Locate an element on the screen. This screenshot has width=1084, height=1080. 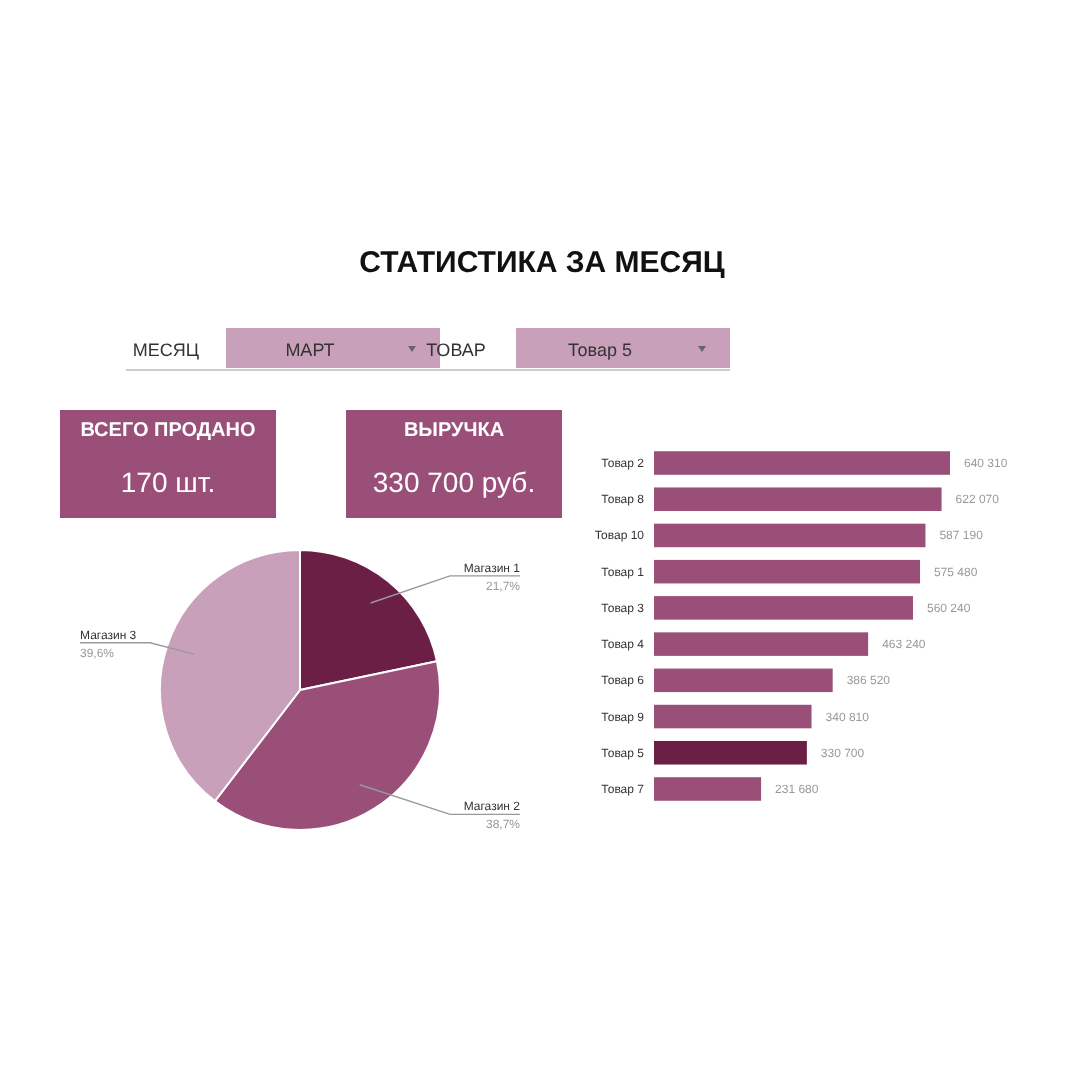
text: СТАТИСТИКА ЗА МЕСЯЦ is located at coordinates (542, 263).